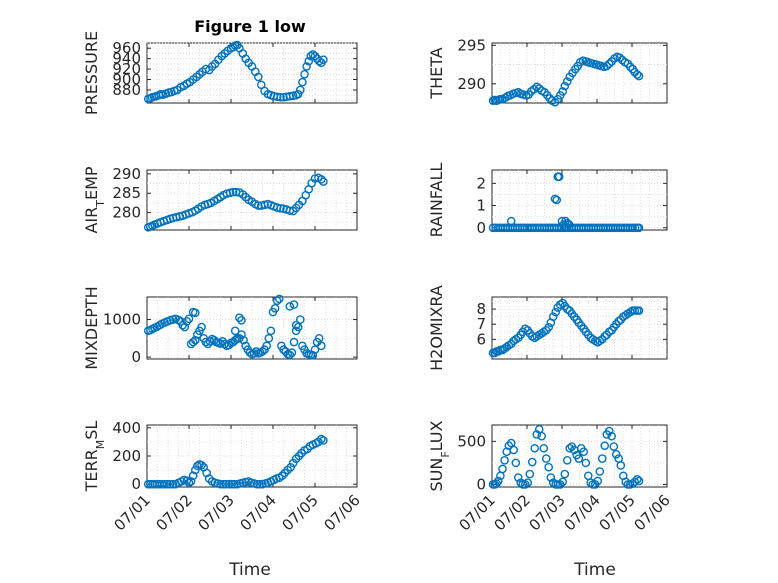 The height and width of the screenshot is (583, 778). I want to click on y-axis-label: PRESSURE, so click(91, 73).